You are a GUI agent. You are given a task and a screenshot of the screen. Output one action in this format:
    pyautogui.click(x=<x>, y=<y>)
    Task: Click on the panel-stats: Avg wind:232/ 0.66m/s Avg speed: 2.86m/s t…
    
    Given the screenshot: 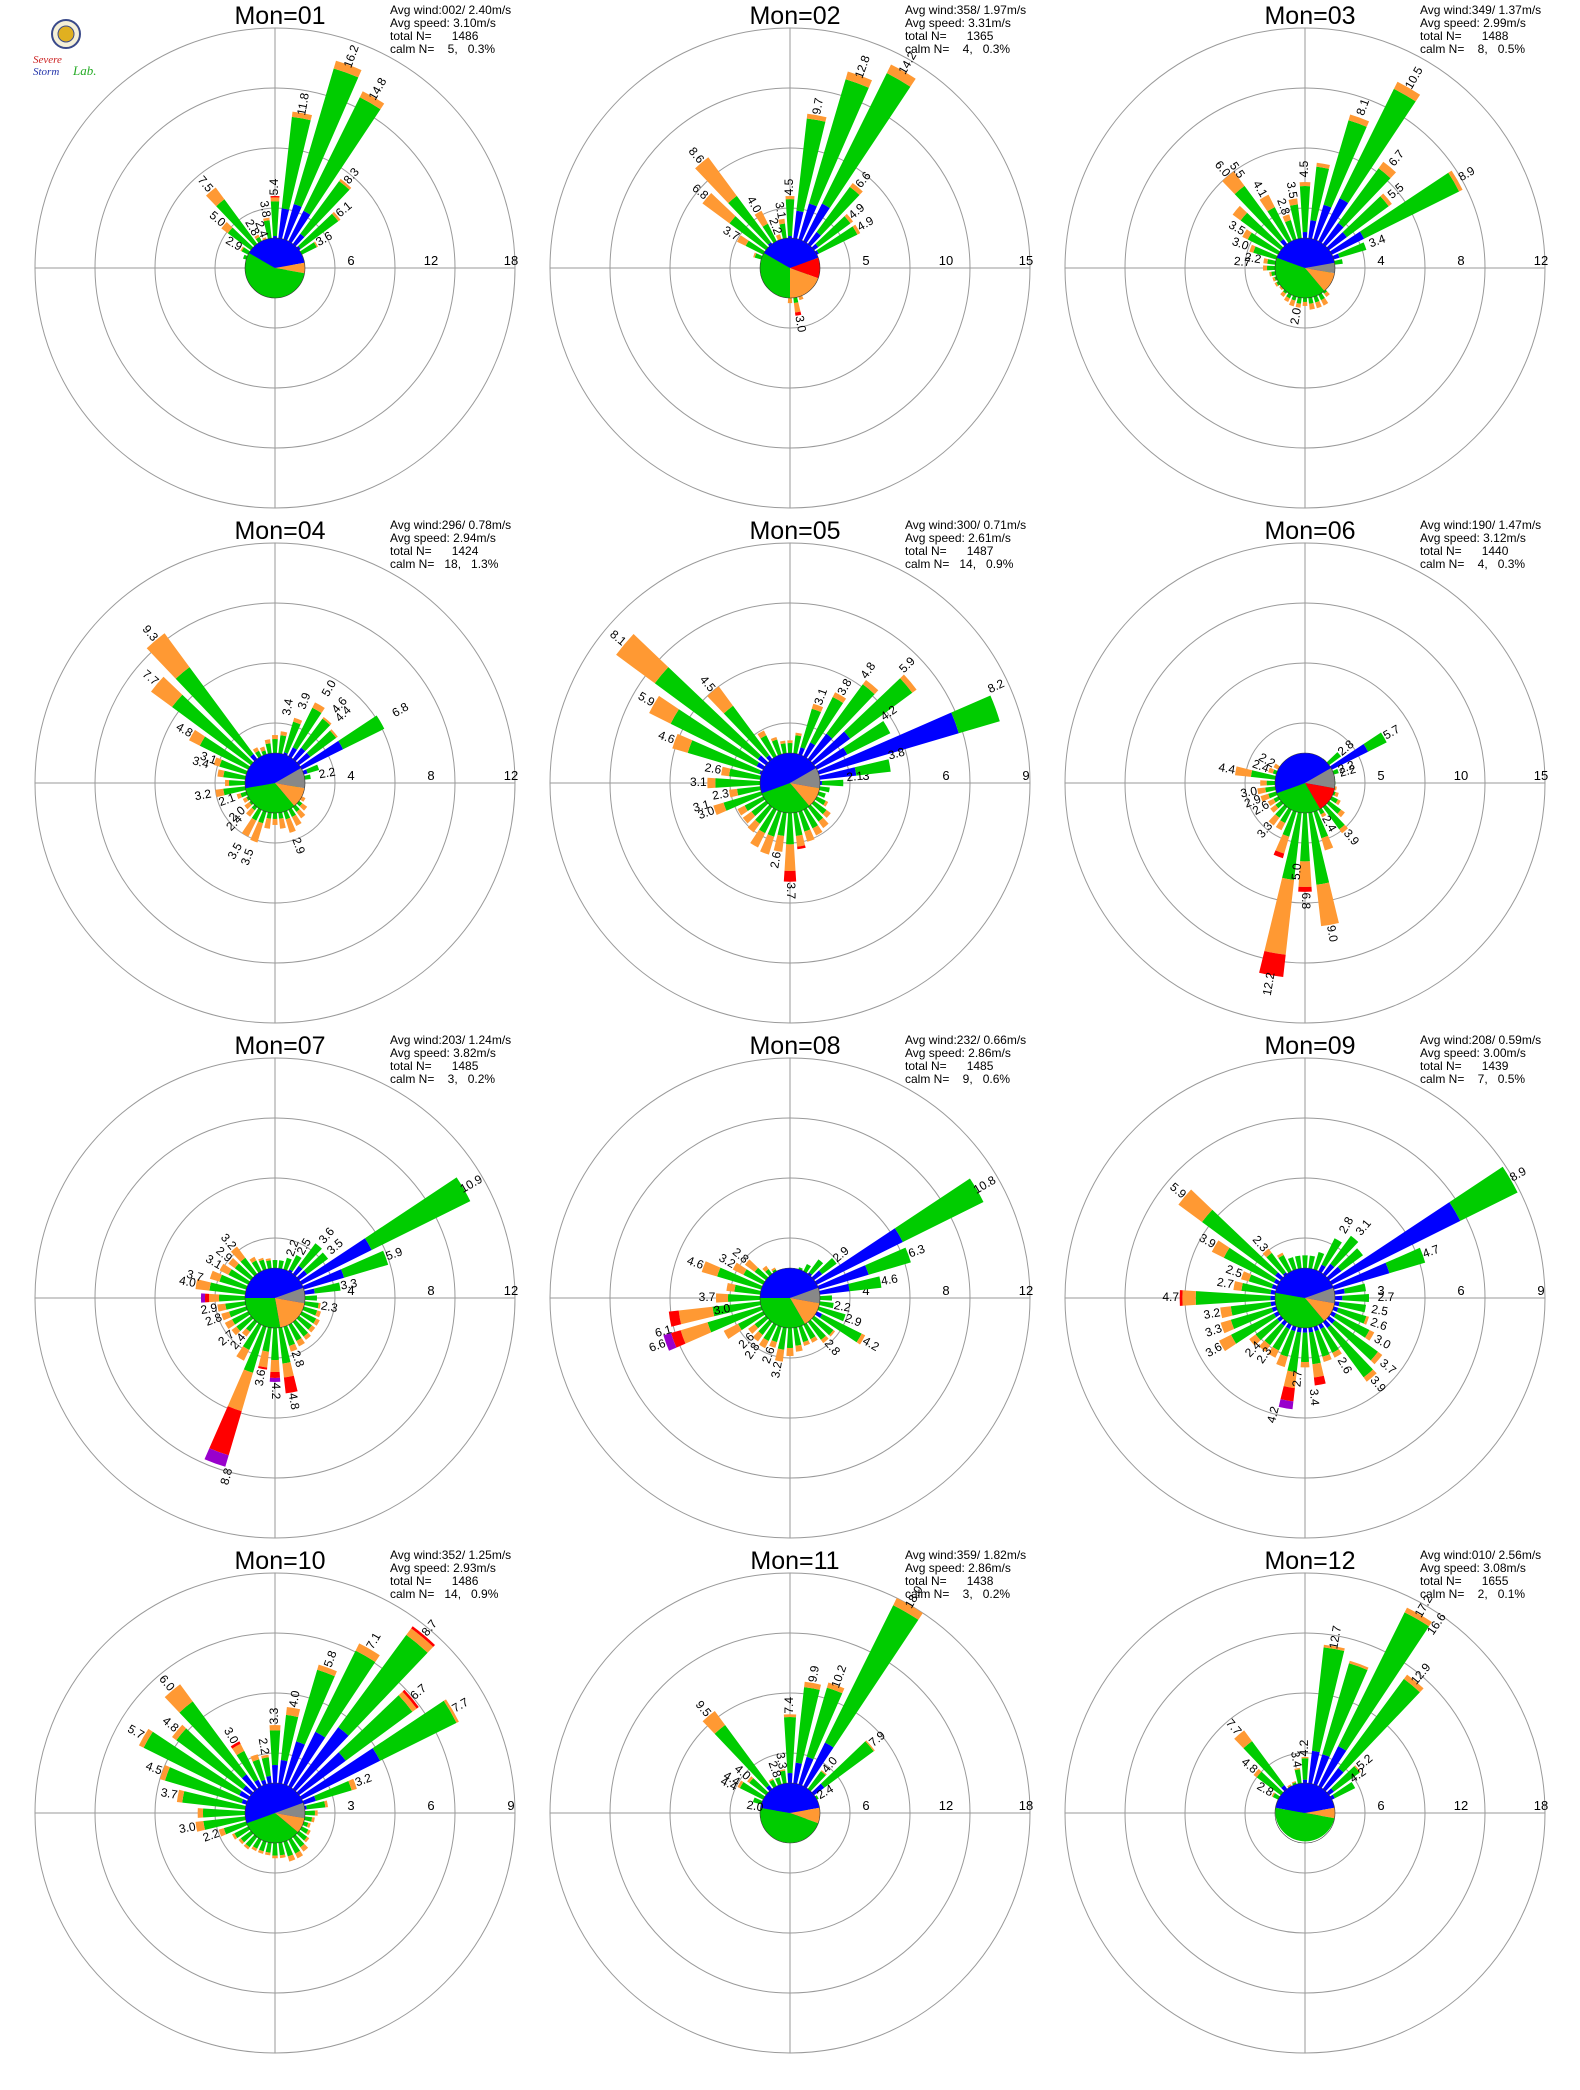 What is the action you would take?
    pyautogui.click(x=985, y=1060)
    